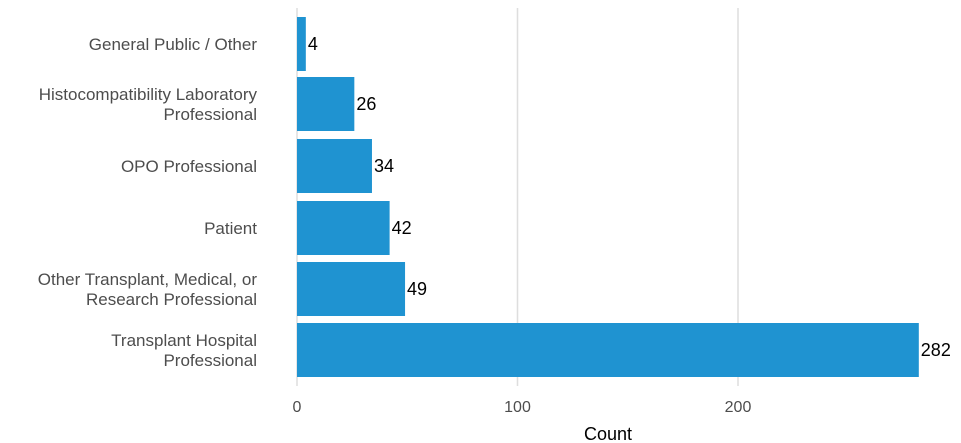 The image size is (961, 443). I want to click on category-label-line: Research Professional, so click(171, 299).